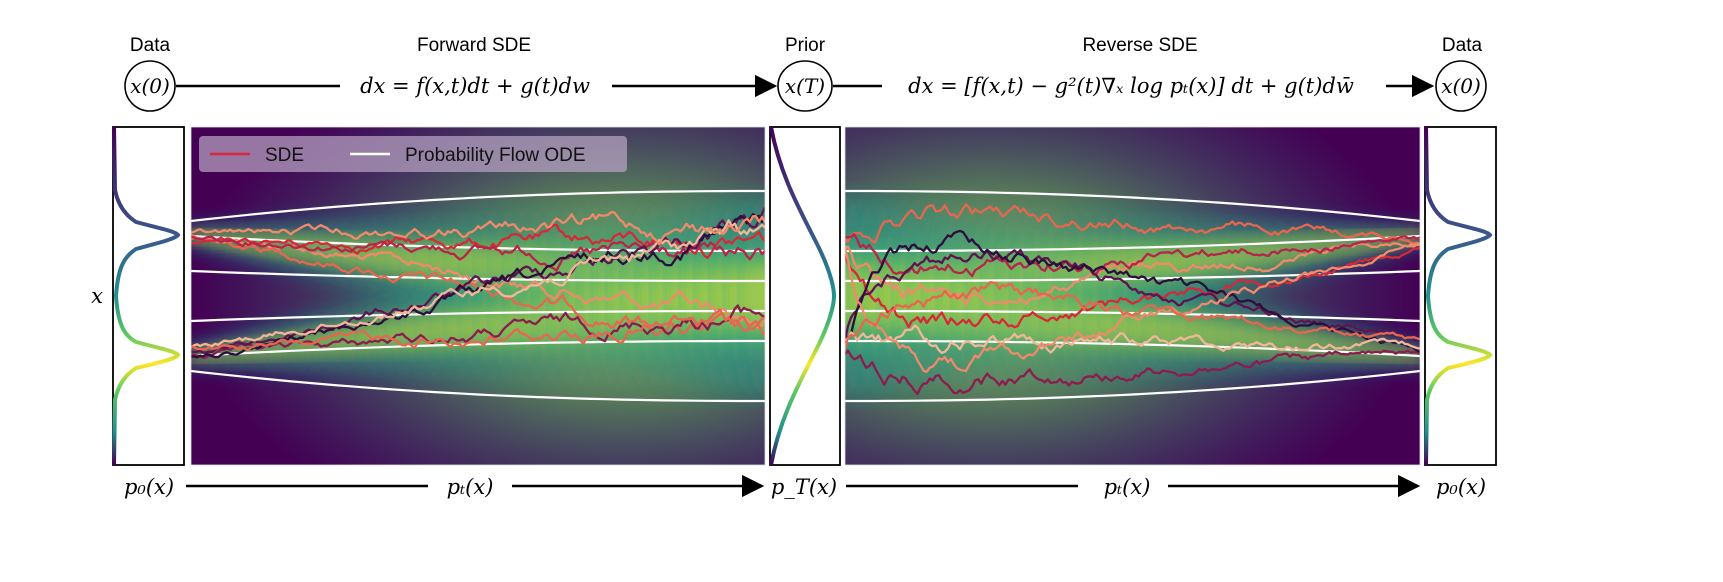 This screenshot has height=582, width=1723. Describe the element at coordinates (97, 296) in the screenshot. I see `y-axis-label: x` at that location.